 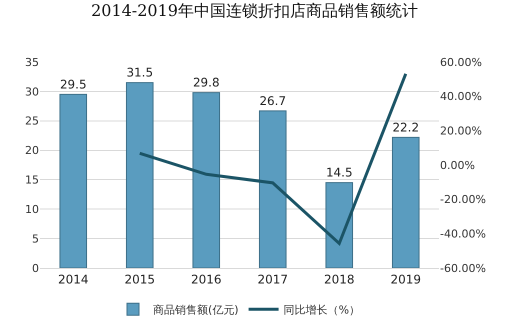 I want to click on y-tick-label: 30, so click(x=32, y=91).